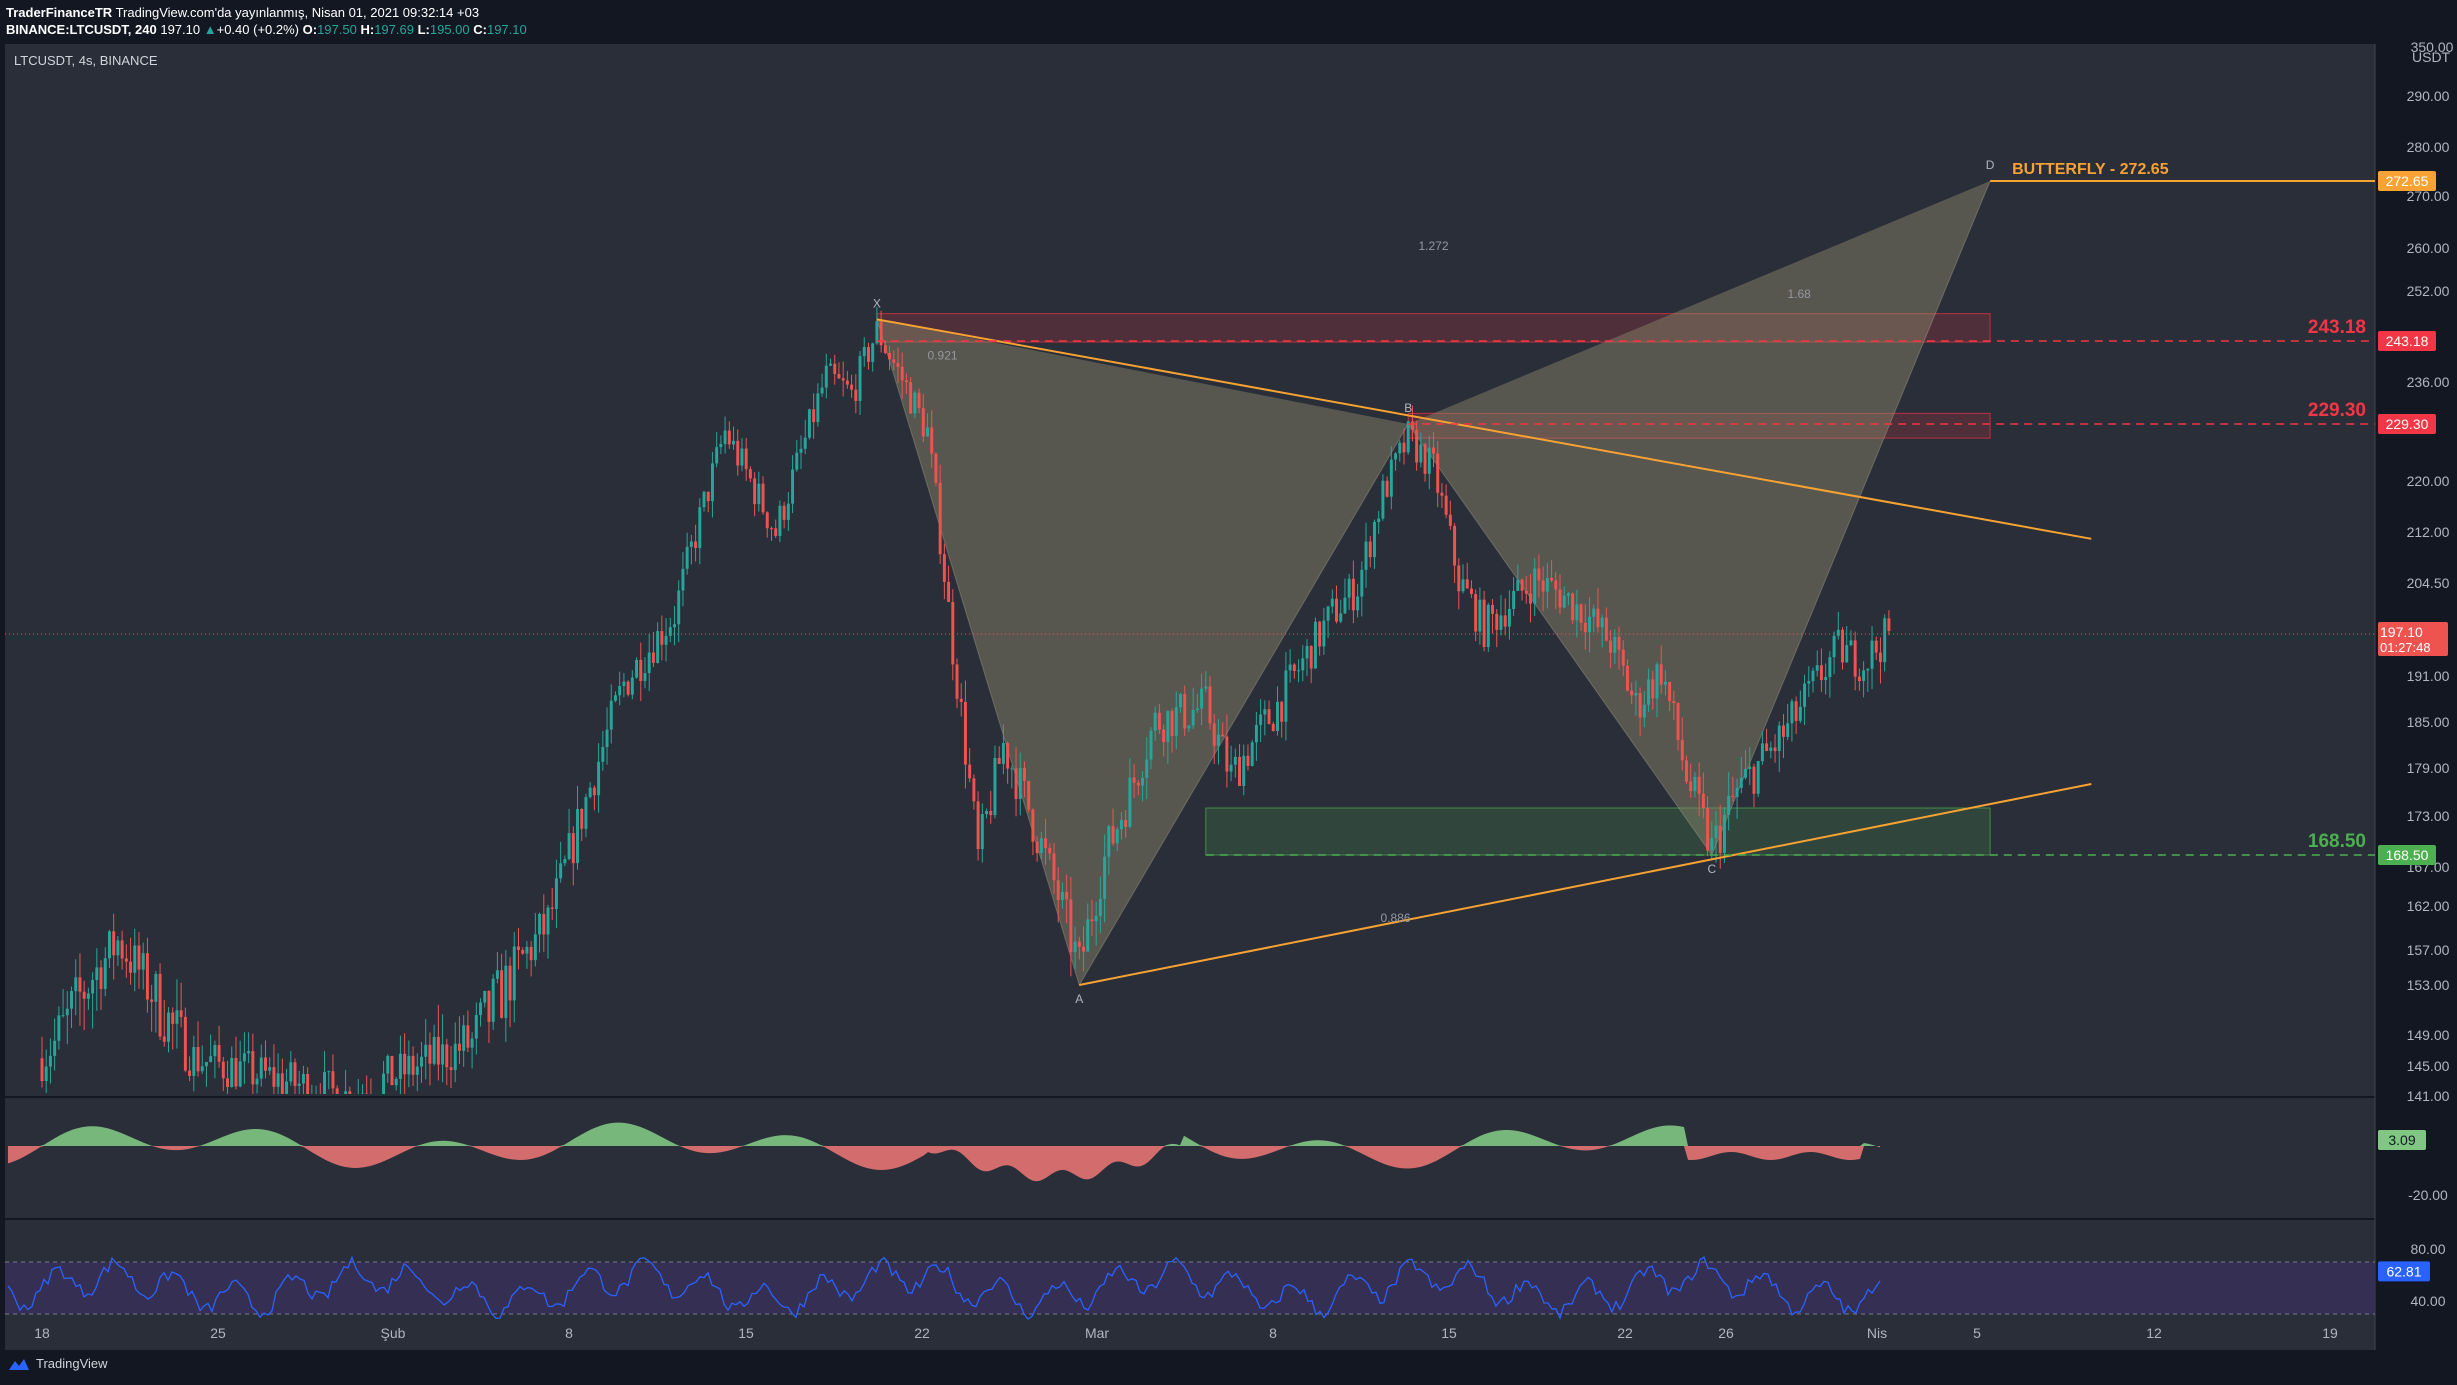 The image size is (2457, 1385). Describe the element at coordinates (2090, 169) in the screenshot. I see `butterfly-target-label: BUTTERFLY - 272.65` at that location.